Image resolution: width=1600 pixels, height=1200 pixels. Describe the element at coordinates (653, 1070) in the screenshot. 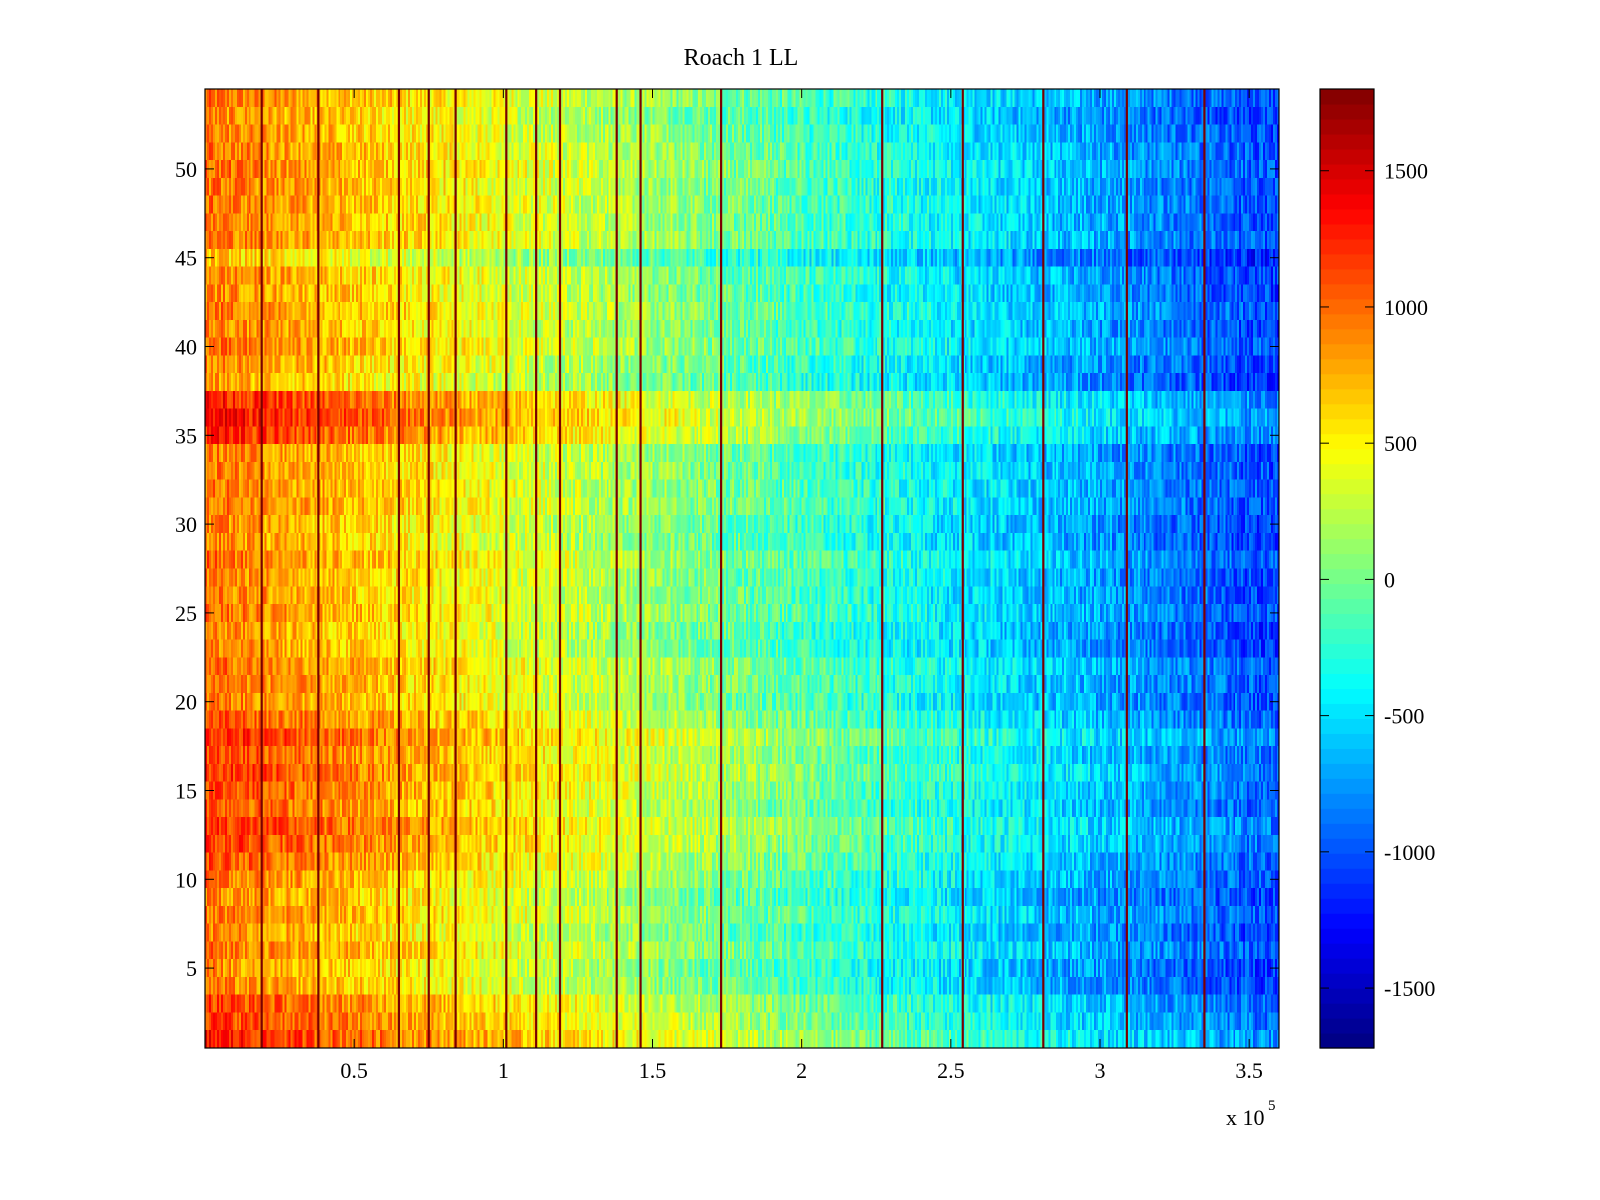

I see `x-tick-label: 1.5` at that location.